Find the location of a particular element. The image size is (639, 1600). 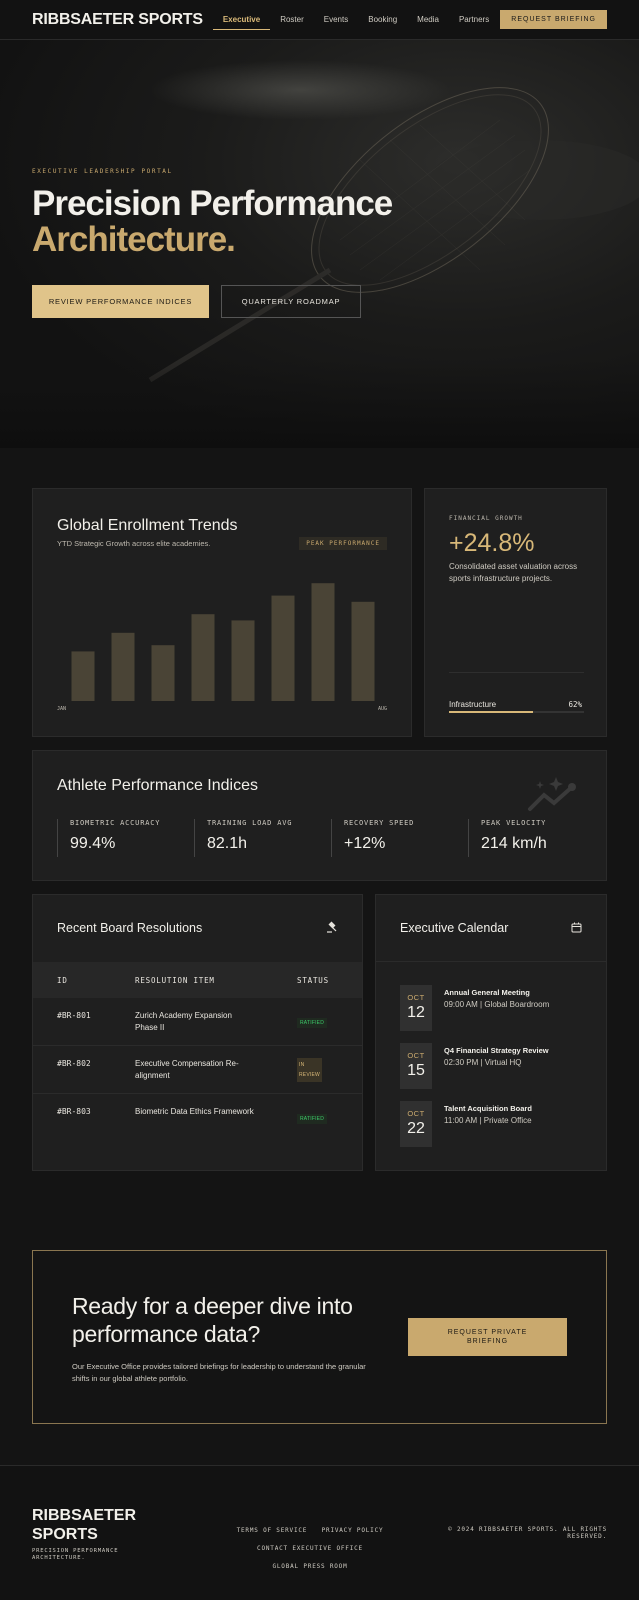

status-badge: RATIFIED is located at coordinates (312, 1023).